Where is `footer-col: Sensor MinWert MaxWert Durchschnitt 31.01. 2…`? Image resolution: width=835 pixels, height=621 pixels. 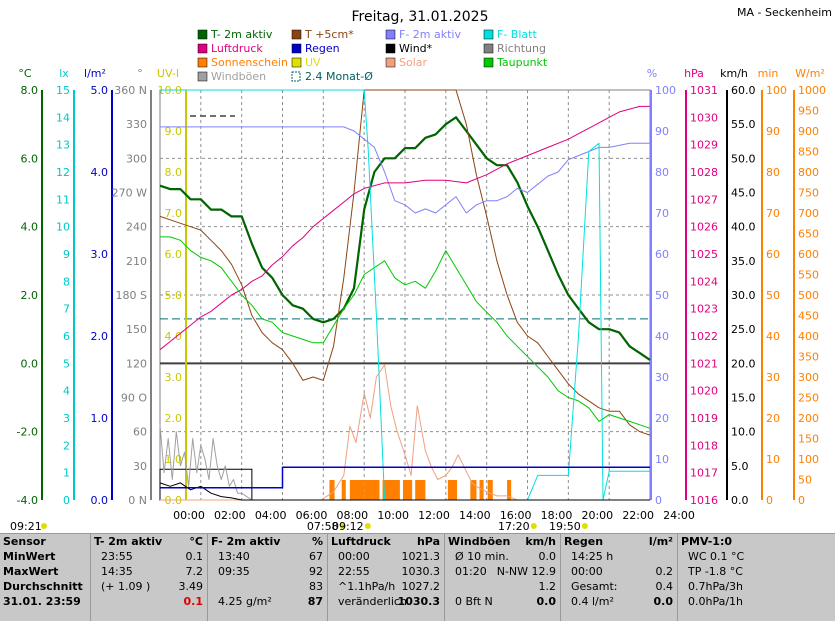
footer-col: Sensor MinWert MaxWert Durchschnitt 31.01. 2… is located at coordinates (45, 577).